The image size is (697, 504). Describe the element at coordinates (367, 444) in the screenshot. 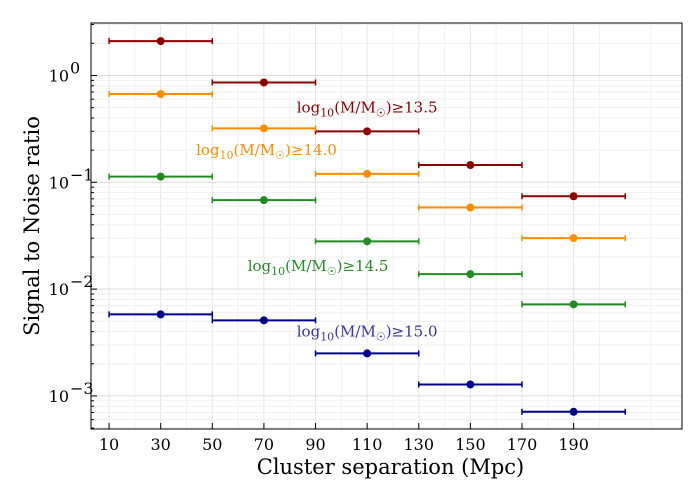

I see `x-tick-label: 110` at that location.